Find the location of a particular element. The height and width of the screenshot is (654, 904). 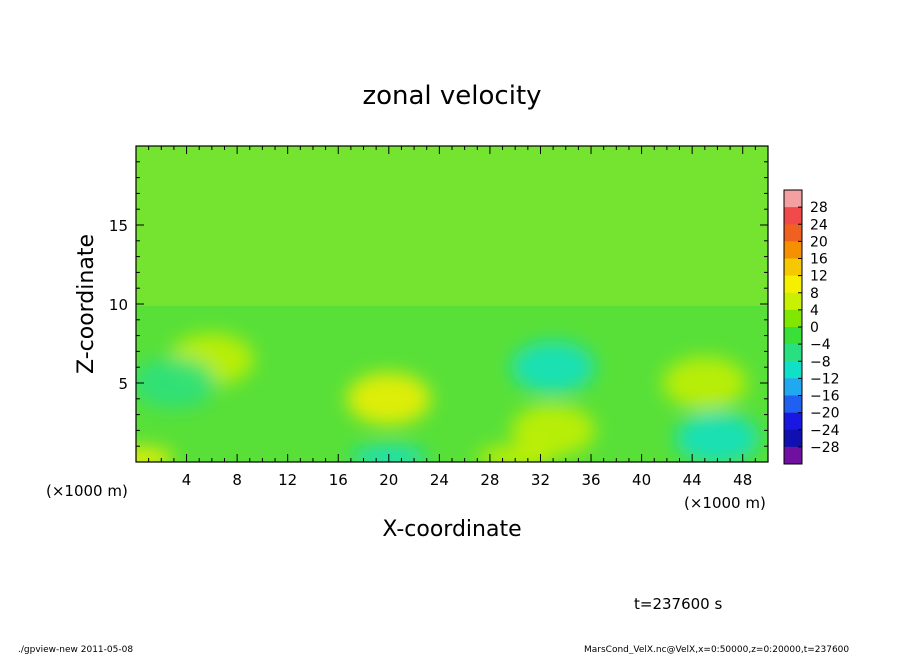

y-tick-label: 10 is located at coordinates (118, 305).